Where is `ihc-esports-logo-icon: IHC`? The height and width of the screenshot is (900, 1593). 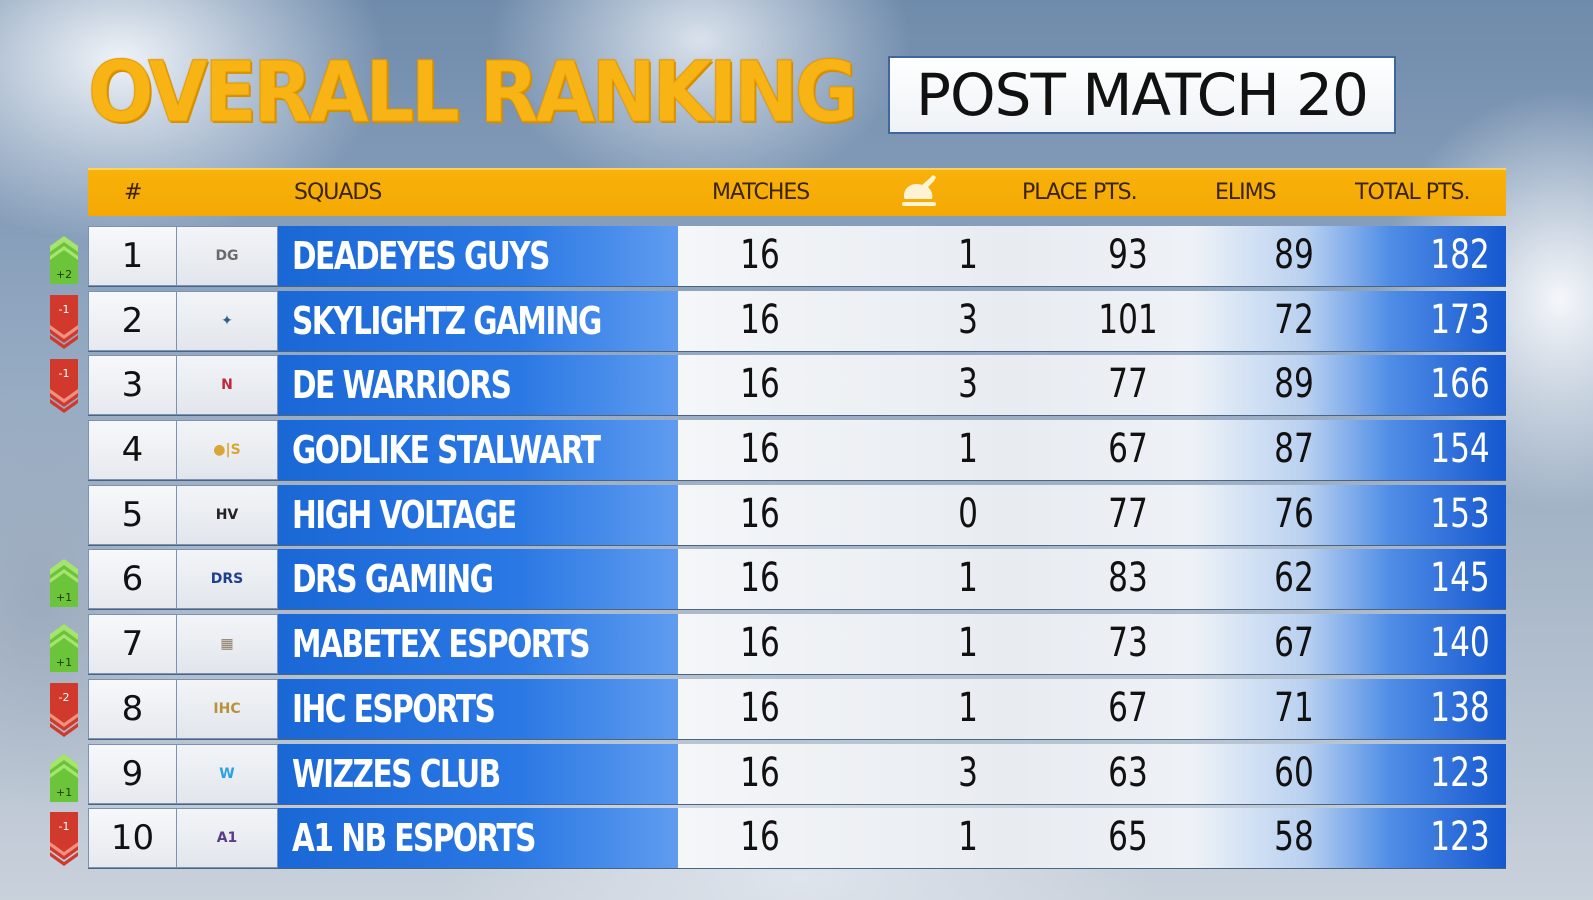 ihc-esports-logo-icon: IHC is located at coordinates (227, 708).